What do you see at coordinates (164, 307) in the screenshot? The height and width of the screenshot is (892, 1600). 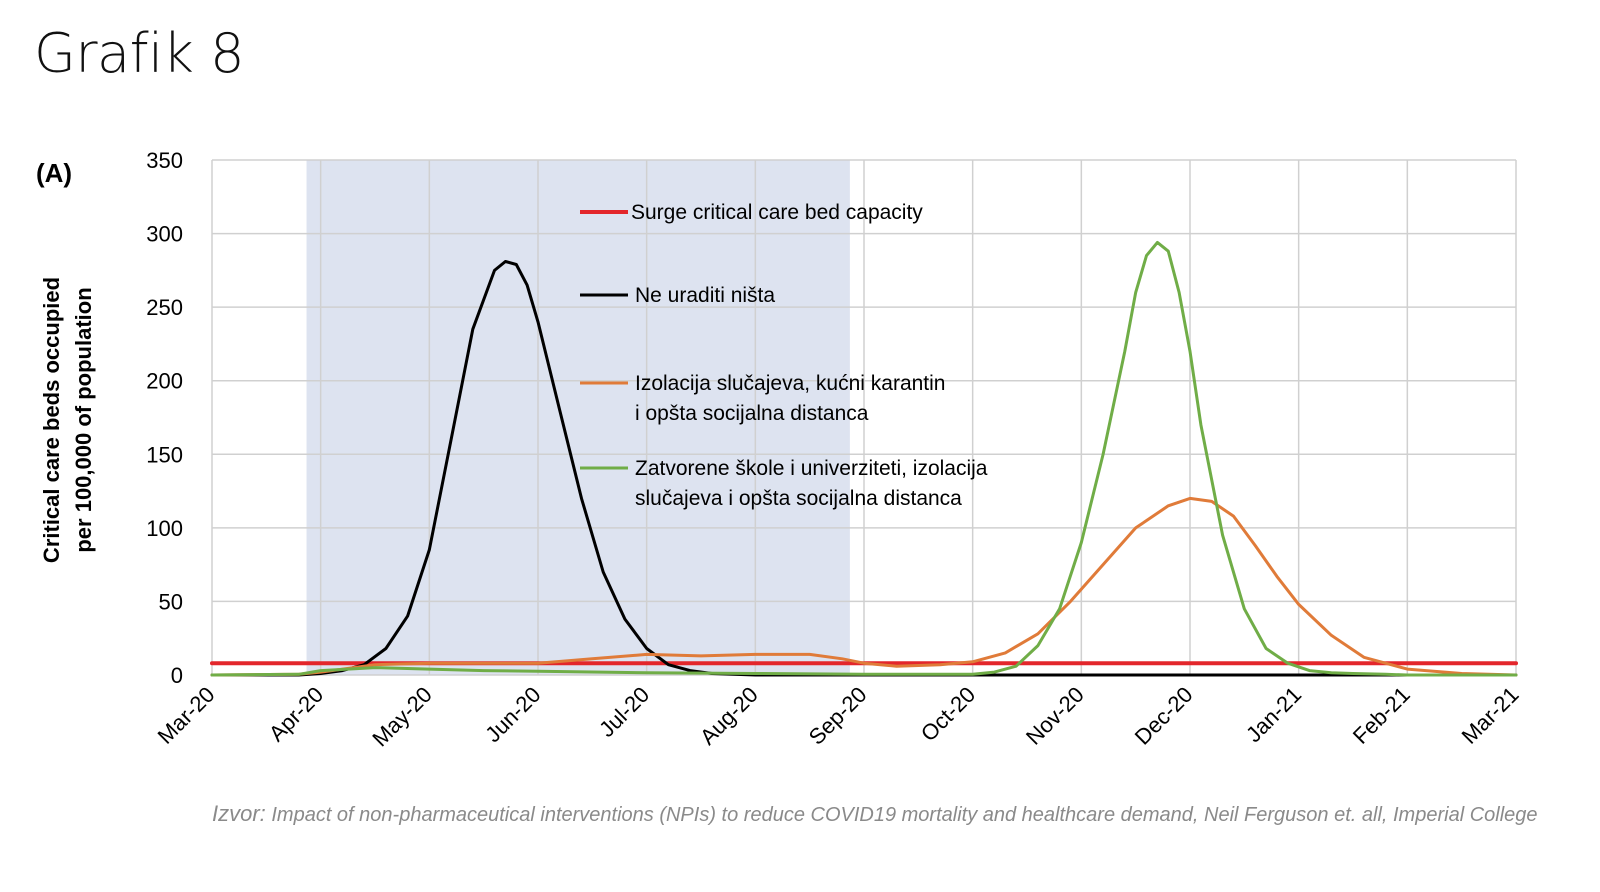 I see `y-tick-label: 250` at bounding box center [164, 307].